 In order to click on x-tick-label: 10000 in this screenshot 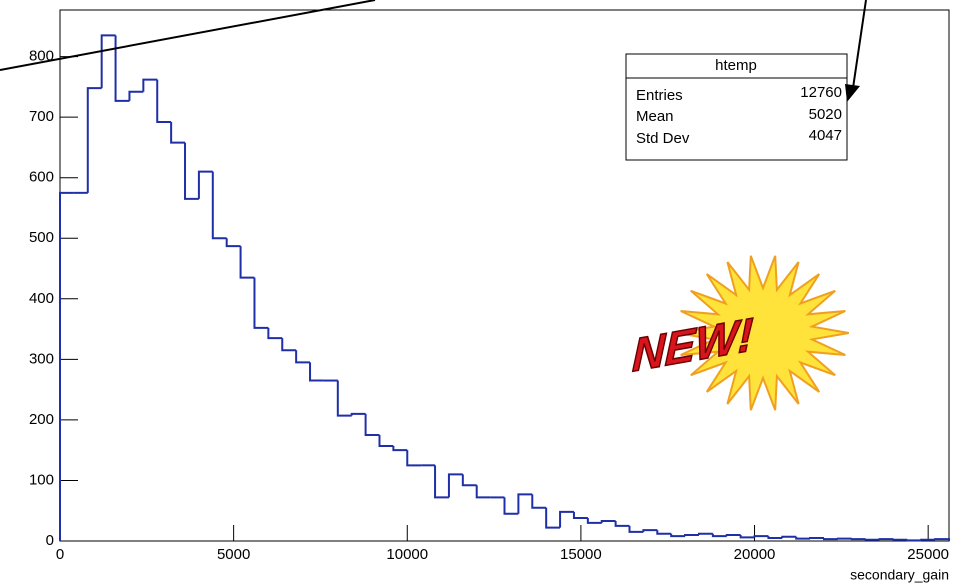, I will do `click(407, 554)`.